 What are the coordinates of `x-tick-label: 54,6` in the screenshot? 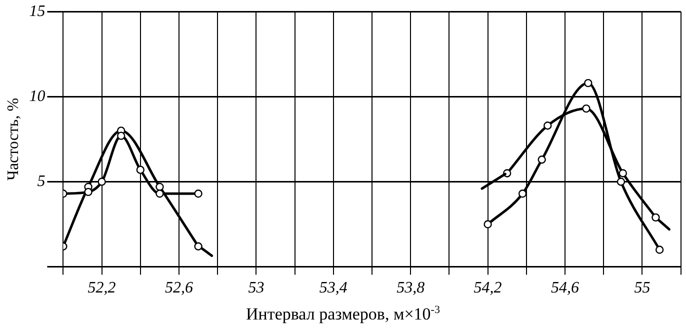 It's located at (565, 288).